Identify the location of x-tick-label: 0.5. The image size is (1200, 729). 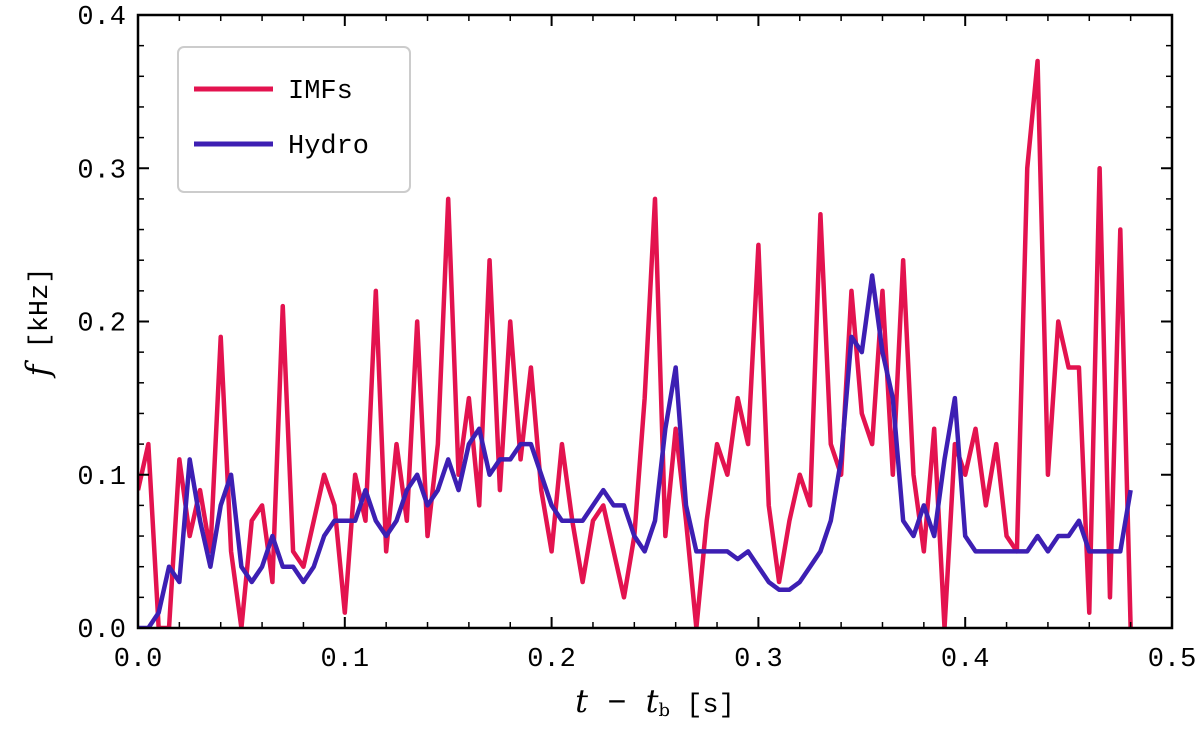
(1172, 660).